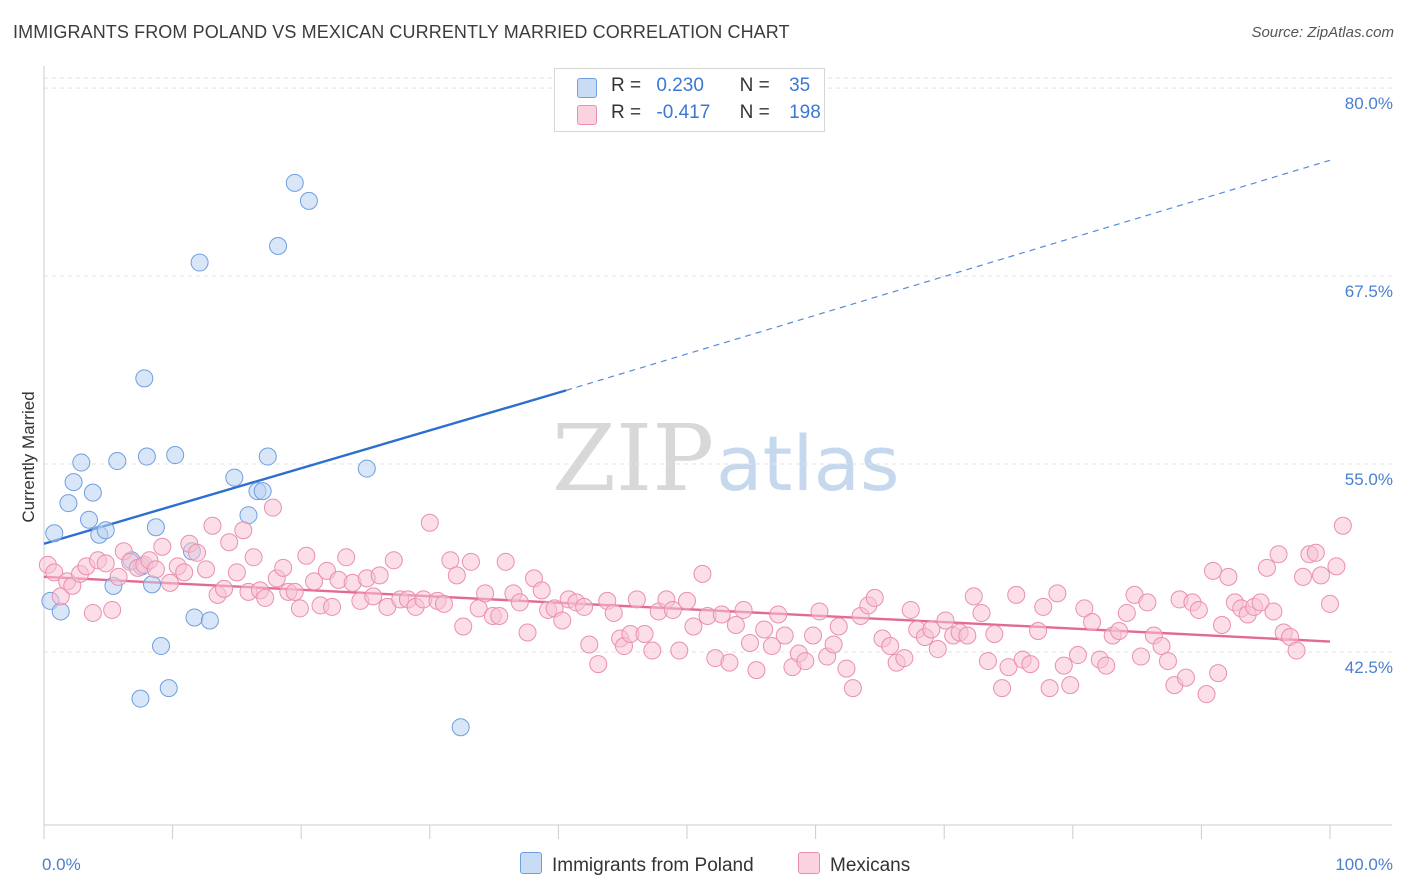  Describe the element at coordinates (754, 85) in the screenshot. I see `legend-n-label: N =` at that location.